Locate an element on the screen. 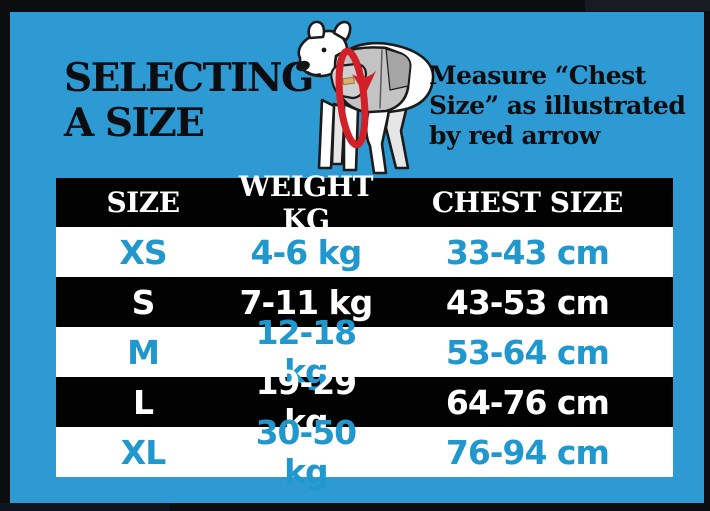  chest-cell: 43-53 cm is located at coordinates (527, 302).